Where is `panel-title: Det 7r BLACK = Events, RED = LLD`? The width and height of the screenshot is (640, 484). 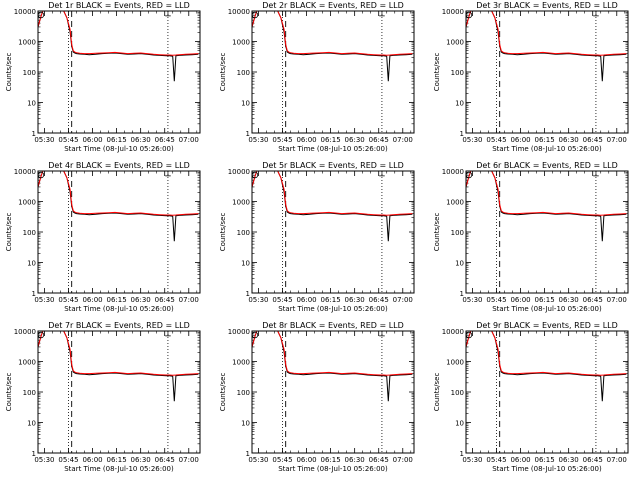 panel-title: Det 7r BLACK = Events, RED = LLD is located at coordinates (119, 325).